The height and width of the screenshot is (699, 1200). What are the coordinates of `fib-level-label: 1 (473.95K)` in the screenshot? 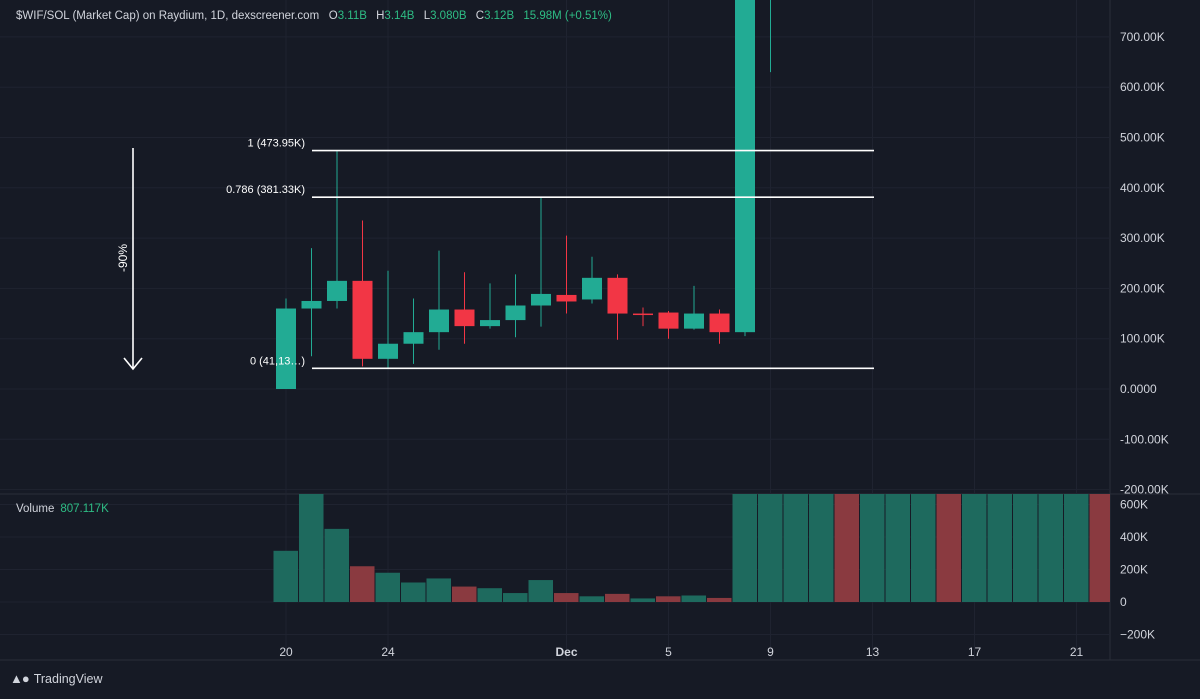 It's located at (276, 144).